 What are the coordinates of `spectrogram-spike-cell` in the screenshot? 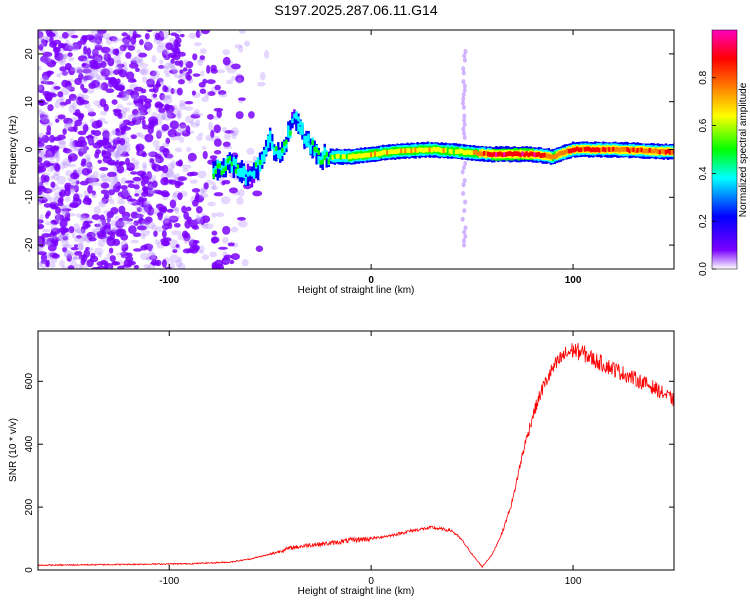 It's located at (463, 99).